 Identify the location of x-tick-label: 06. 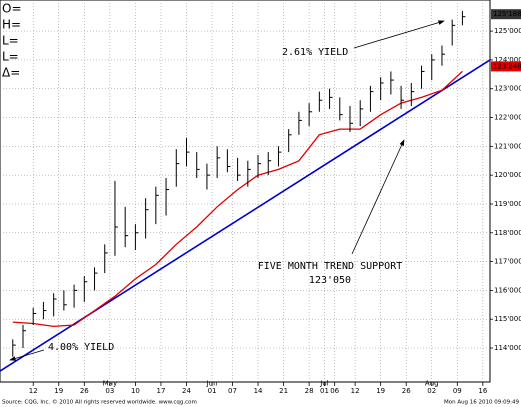
(334, 391).